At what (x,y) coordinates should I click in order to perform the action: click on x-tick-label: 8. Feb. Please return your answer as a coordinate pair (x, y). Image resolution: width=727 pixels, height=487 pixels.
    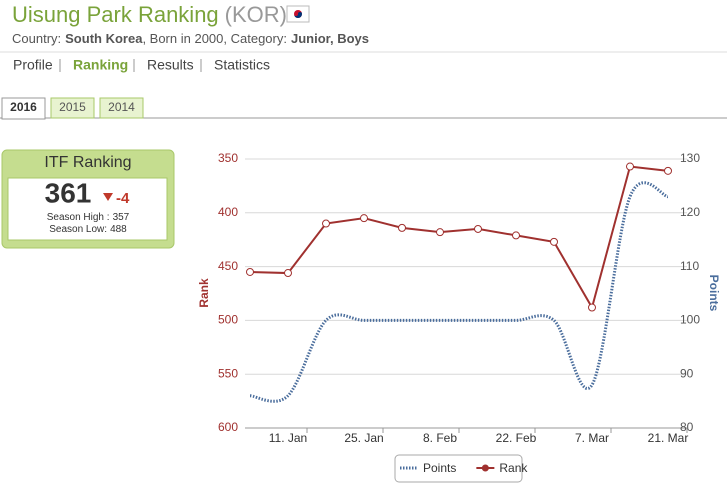
    Looking at the image, I should click on (440, 438).